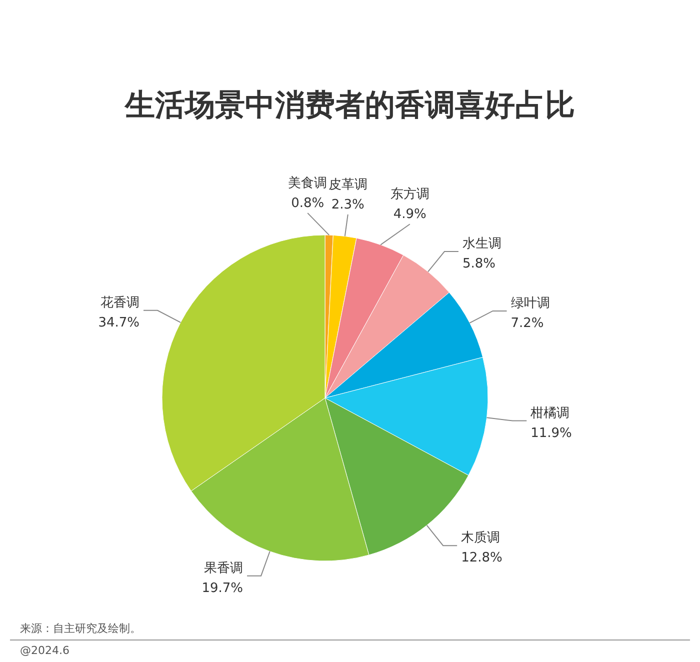 This screenshot has height=662, width=700. Describe the element at coordinates (80, 628) in the screenshot. I see `source-note: 来源：自主研究及绘制。` at that location.